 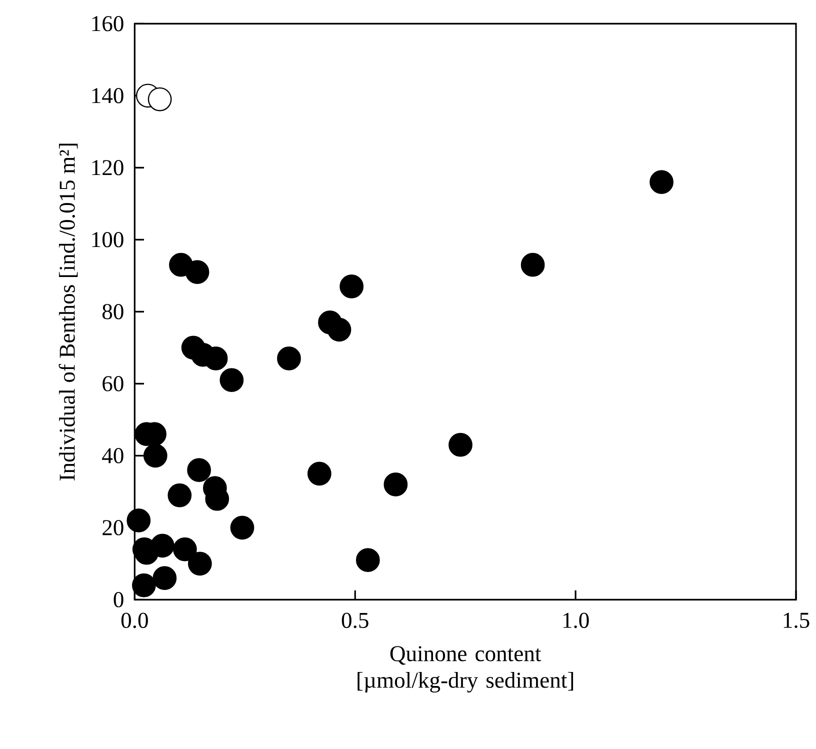 What do you see at coordinates (119, 600) in the screenshot?
I see `y-tick-label: 0` at bounding box center [119, 600].